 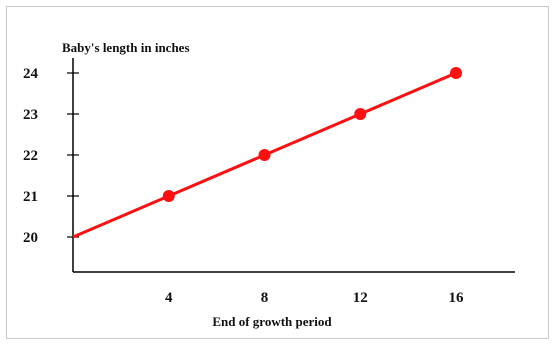 I want to click on y-tick-label: 21, so click(x=30, y=197).